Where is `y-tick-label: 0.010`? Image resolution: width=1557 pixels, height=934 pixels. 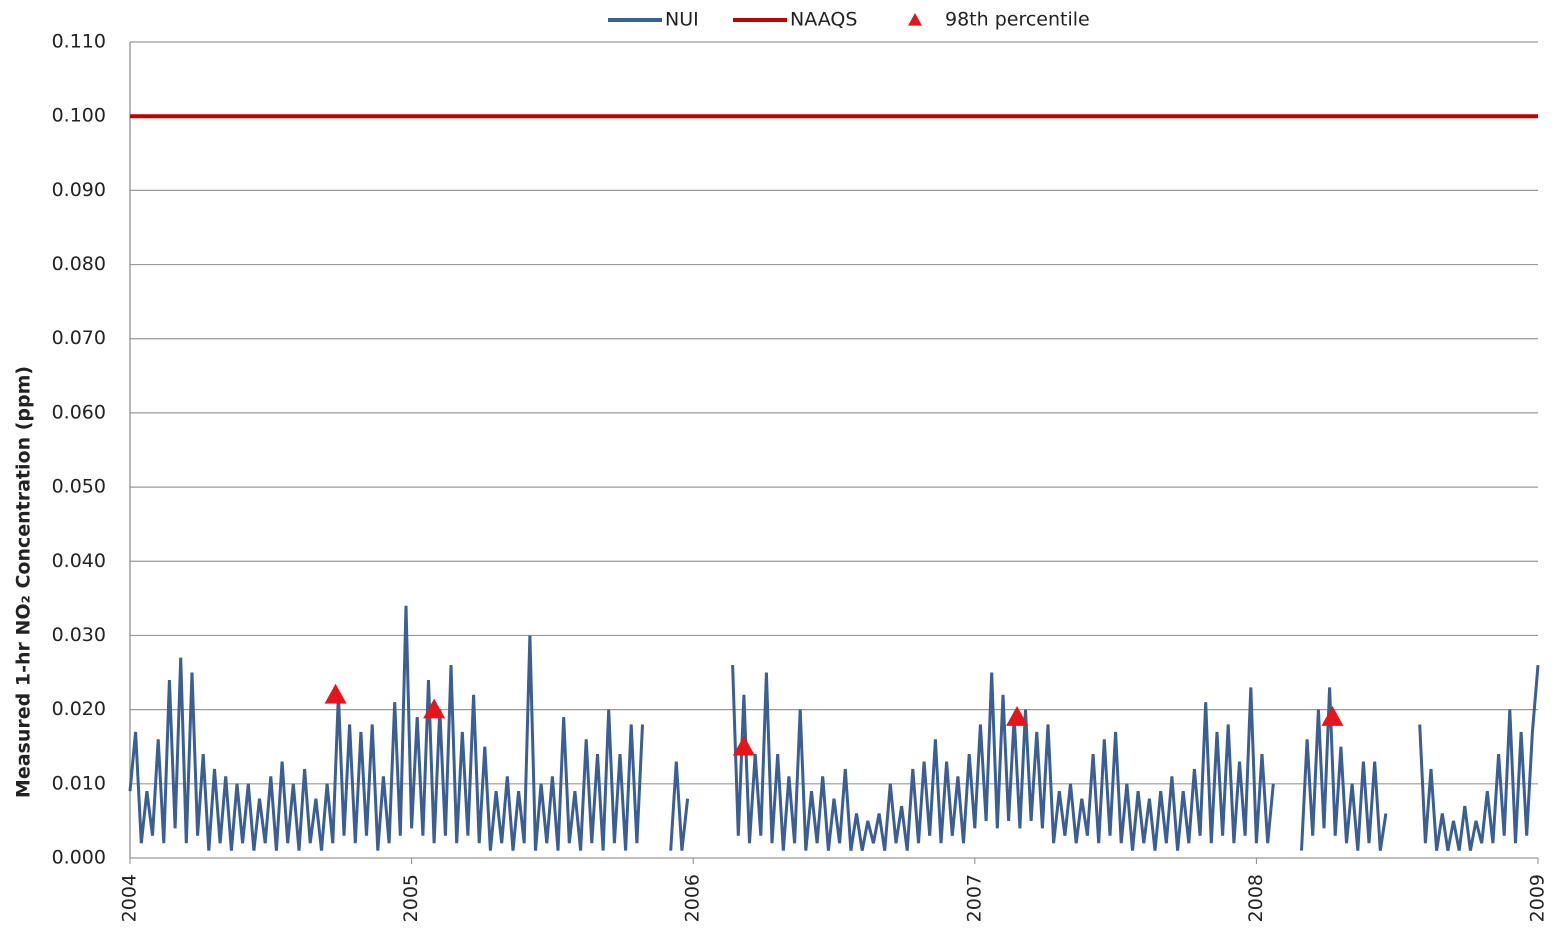
y-tick-label: 0.010 is located at coordinates (79, 783).